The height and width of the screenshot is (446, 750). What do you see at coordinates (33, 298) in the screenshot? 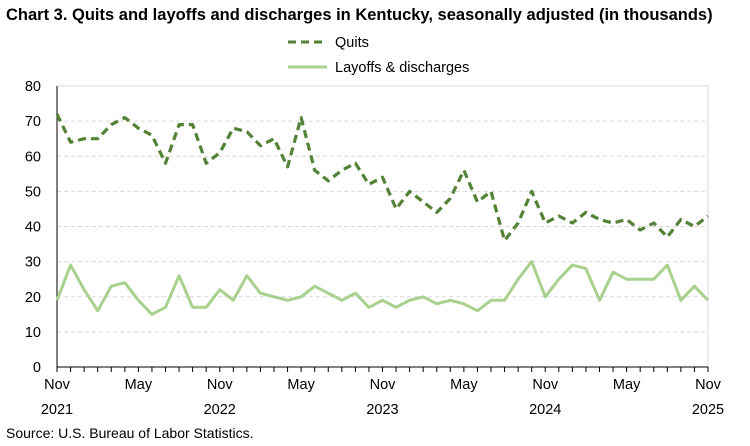
I see `y-tick-label: 20` at bounding box center [33, 298].